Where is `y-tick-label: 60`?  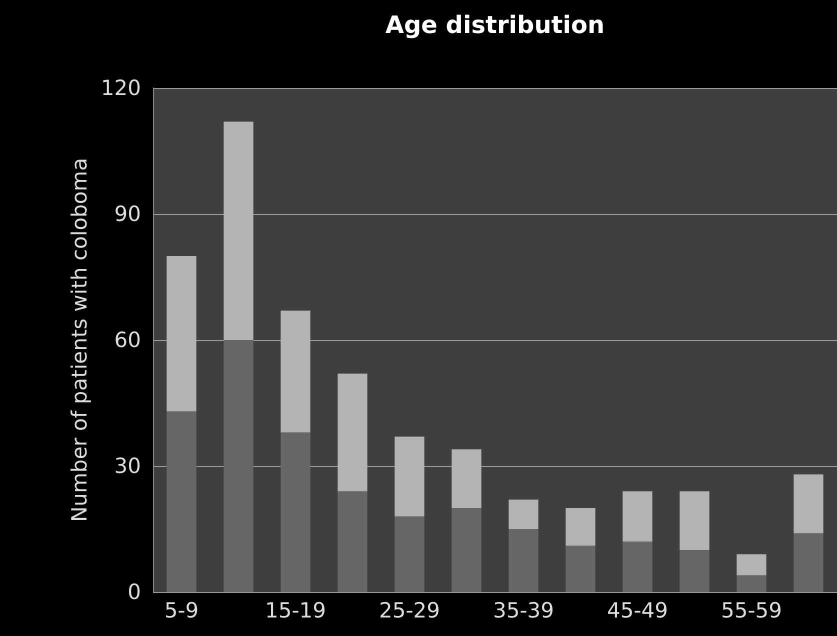
y-tick-label: 60 is located at coordinates (127, 340).